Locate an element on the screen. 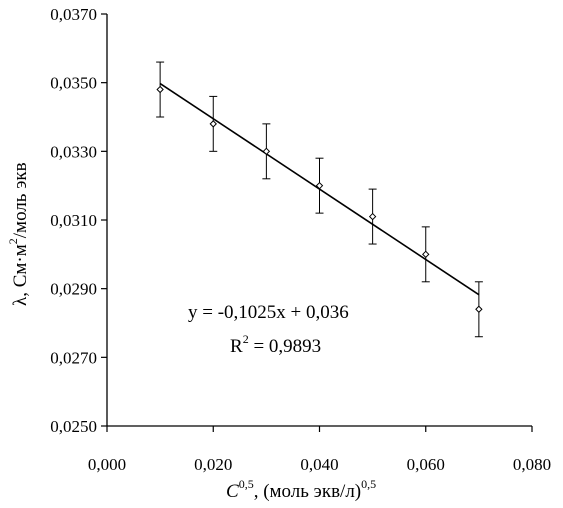 The height and width of the screenshot is (508, 563). x-tick-label: 0,020 is located at coordinates (213, 464).